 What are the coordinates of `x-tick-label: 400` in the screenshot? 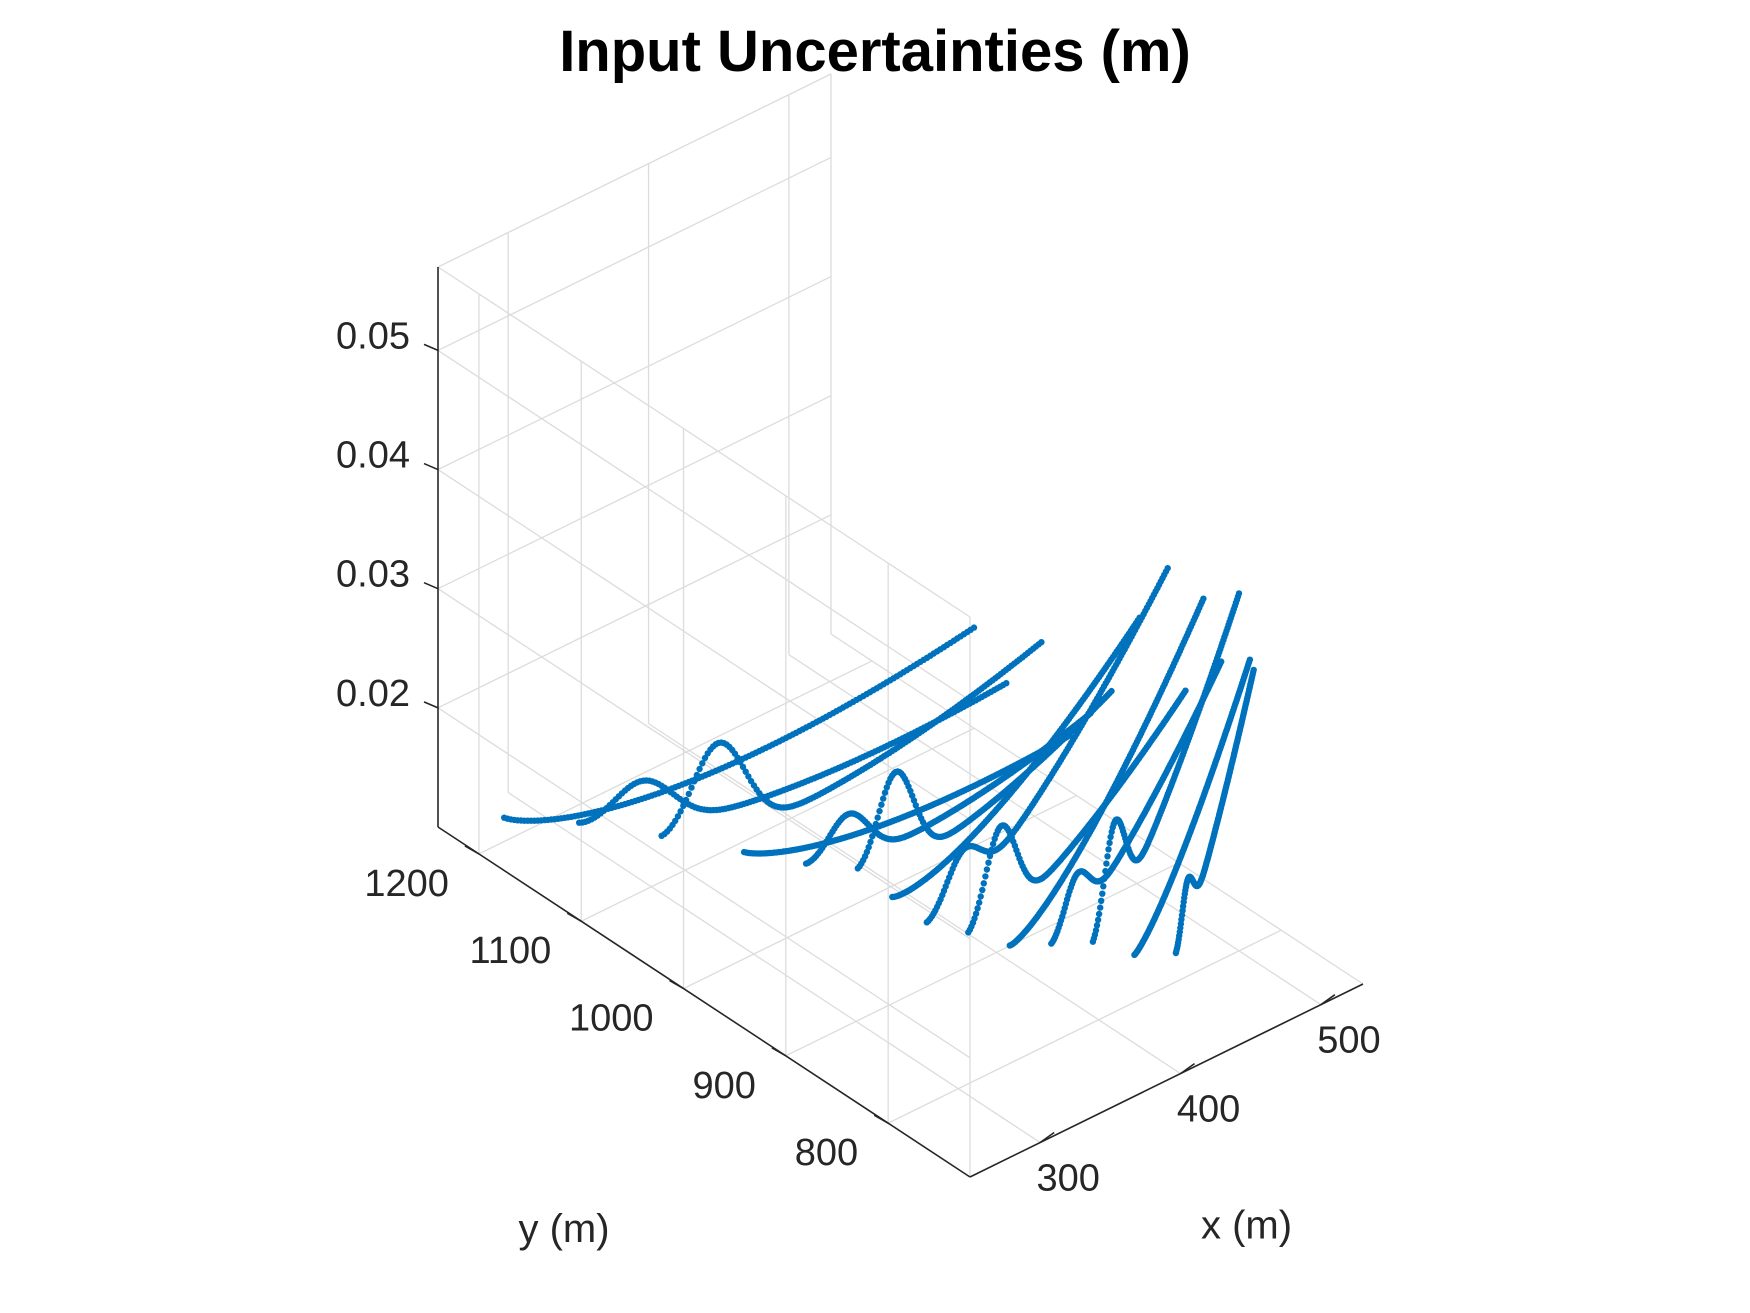 It's located at (1208, 1110).